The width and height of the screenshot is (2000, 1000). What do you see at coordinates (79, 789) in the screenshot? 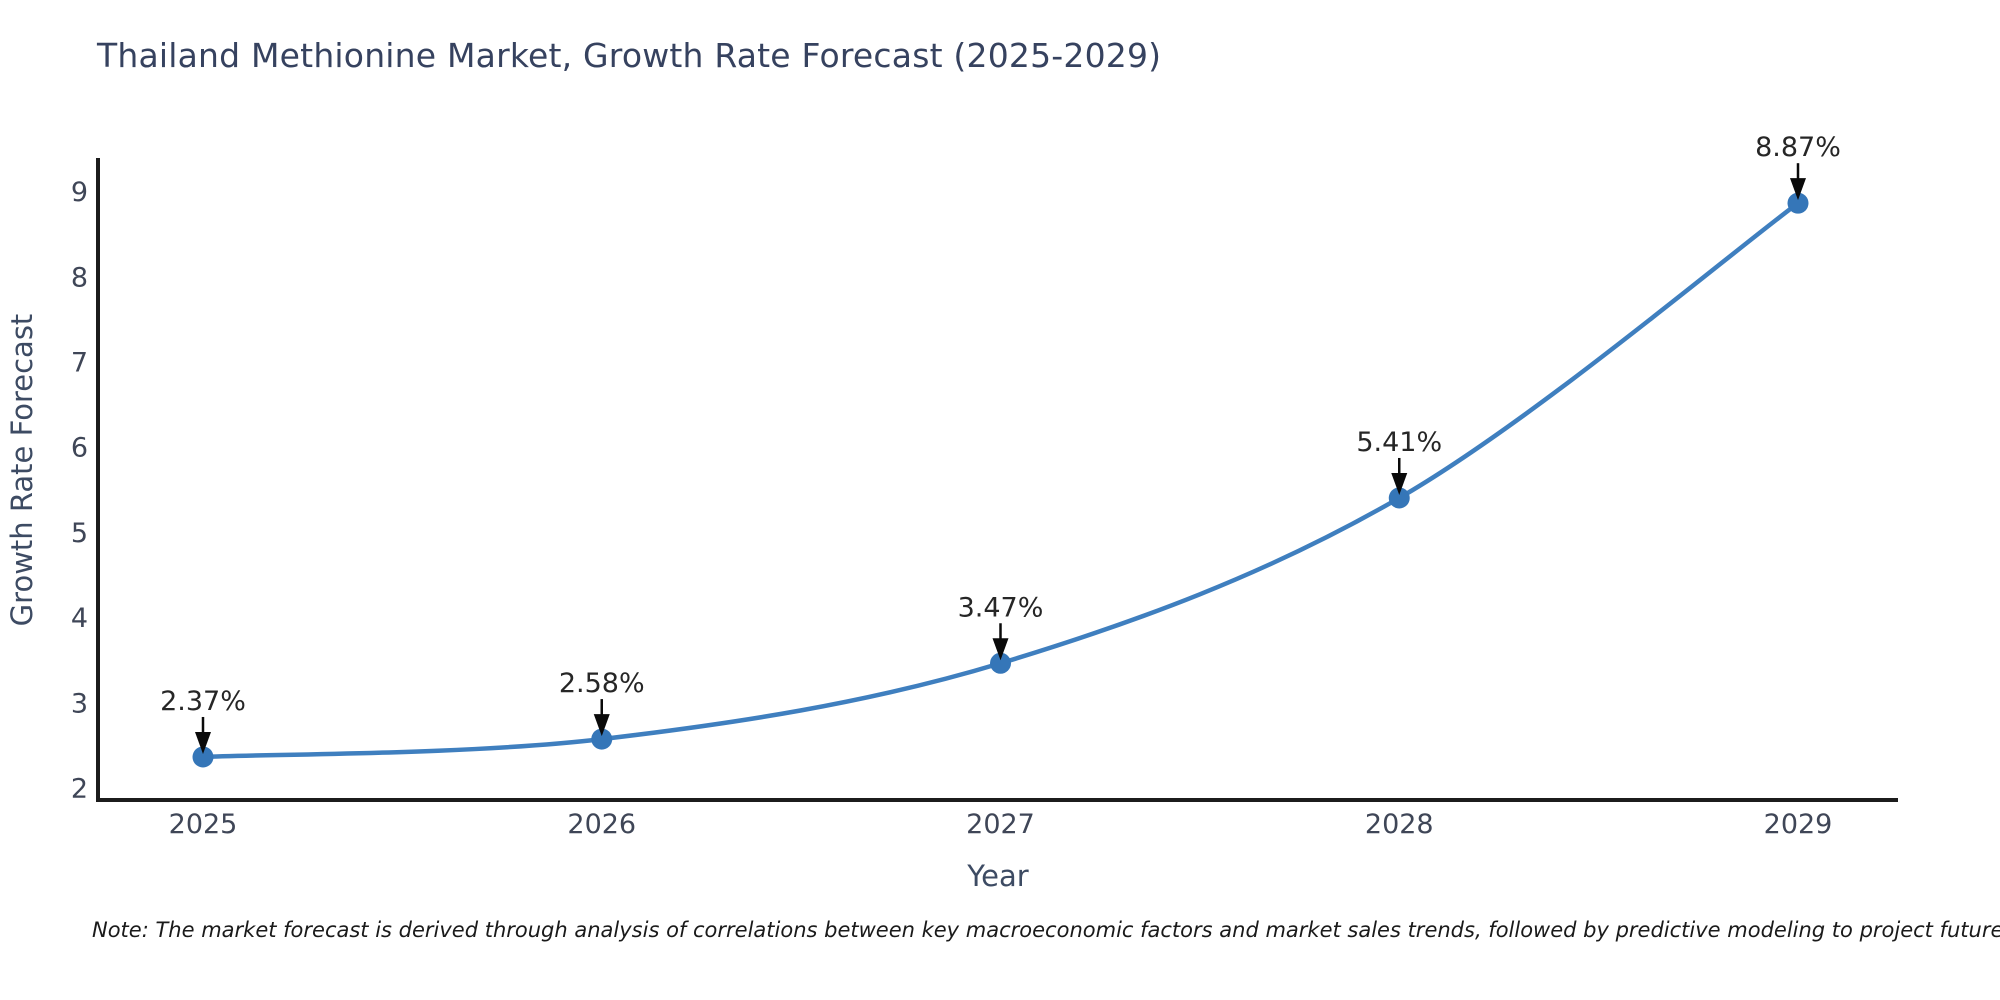
I see `y-tick-label: 2` at bounding box center [79, 789].